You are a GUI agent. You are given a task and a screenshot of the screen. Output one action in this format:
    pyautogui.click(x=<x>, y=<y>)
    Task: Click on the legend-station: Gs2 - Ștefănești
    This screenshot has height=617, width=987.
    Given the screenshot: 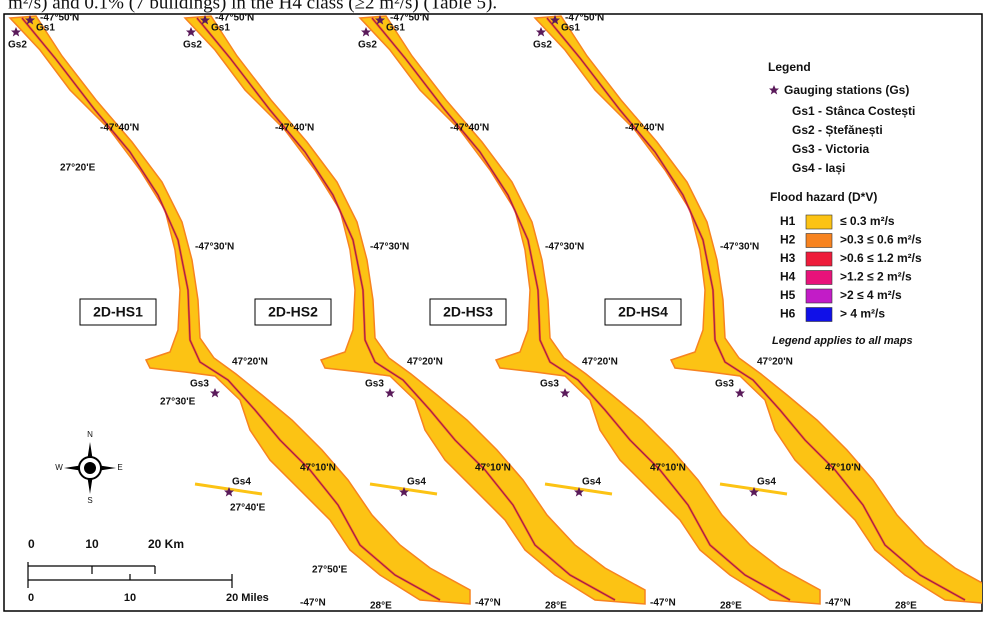 What is the action you would take?
    pyautogui.click(x=837, y=130)
    